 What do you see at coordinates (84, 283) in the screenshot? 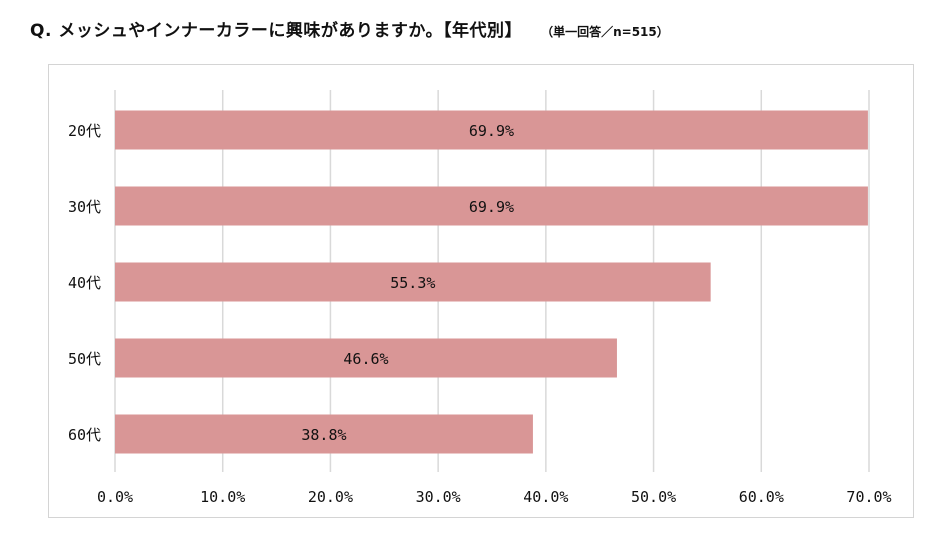
I see `category-label: 40代` at bounding box center [84, 283].